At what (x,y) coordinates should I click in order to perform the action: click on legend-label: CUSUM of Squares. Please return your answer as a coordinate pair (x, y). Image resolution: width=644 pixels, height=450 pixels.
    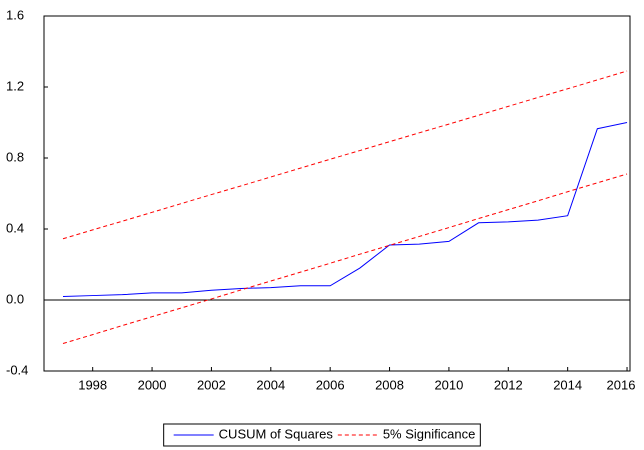
    Looking at the image, I should click on (276, 433).